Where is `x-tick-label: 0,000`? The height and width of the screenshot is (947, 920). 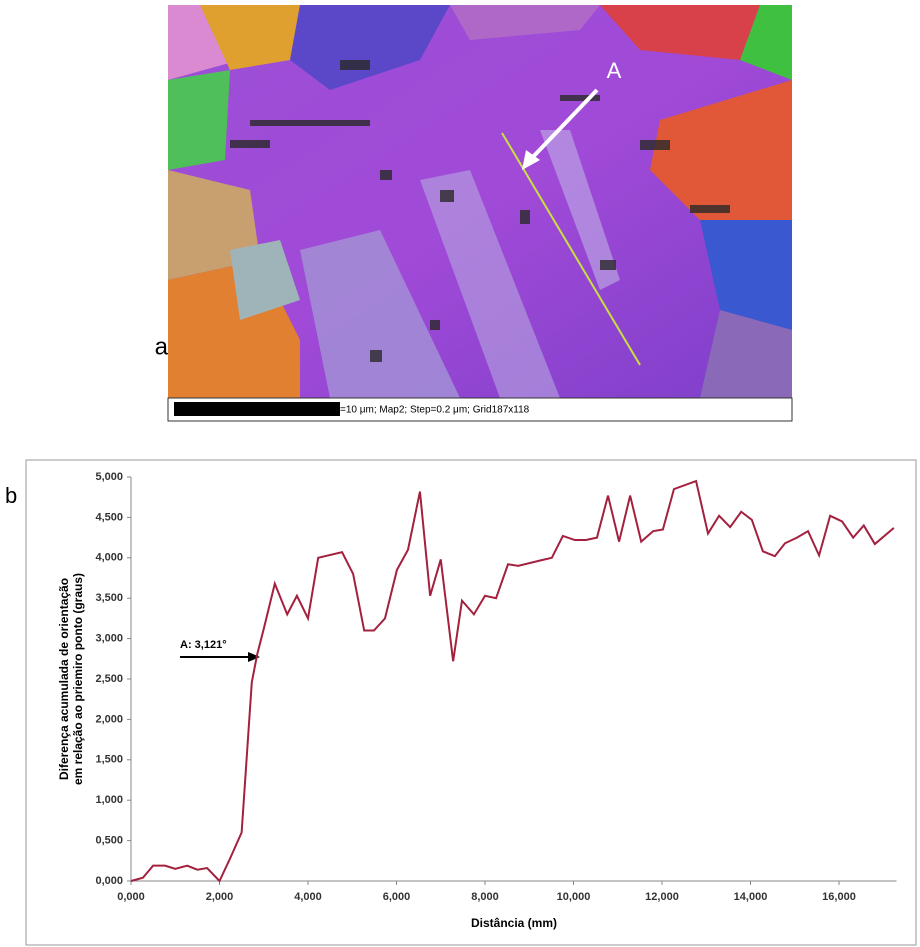 x-tick-label: 0,000 is located at coordinates (131, 897).